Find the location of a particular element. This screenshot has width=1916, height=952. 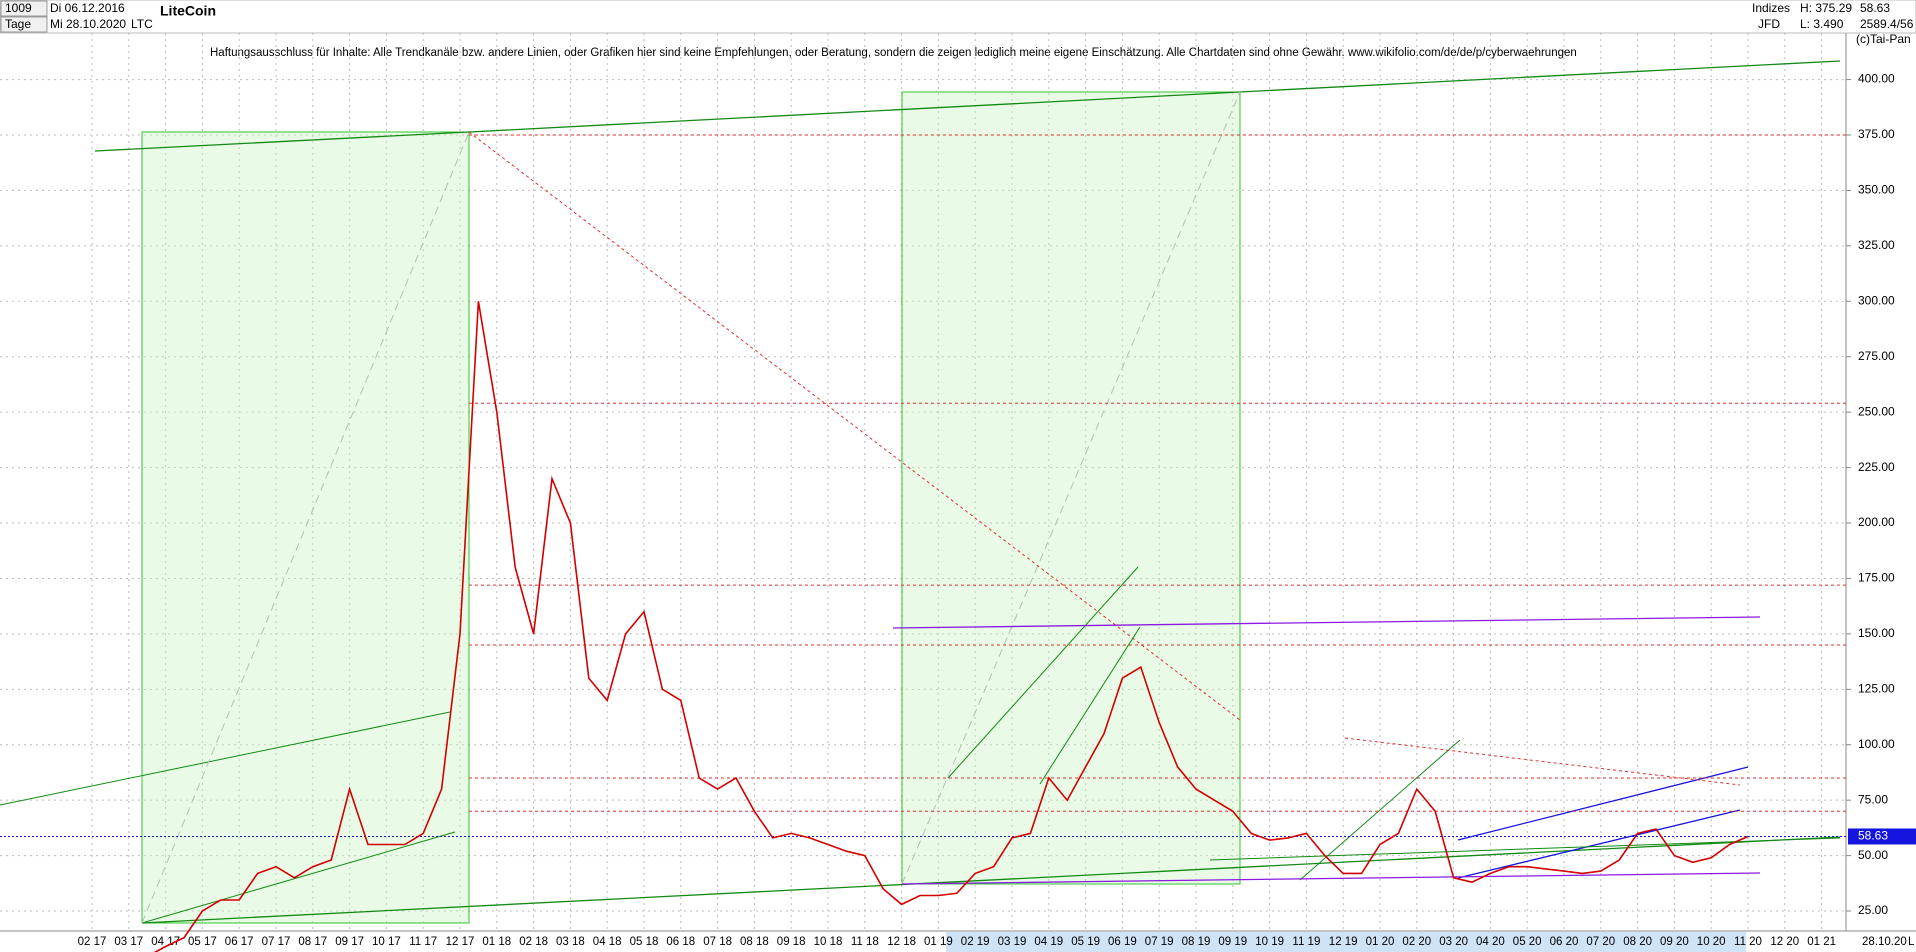

y-tick-label: 350.00 is located at coordinates (1876, 190).